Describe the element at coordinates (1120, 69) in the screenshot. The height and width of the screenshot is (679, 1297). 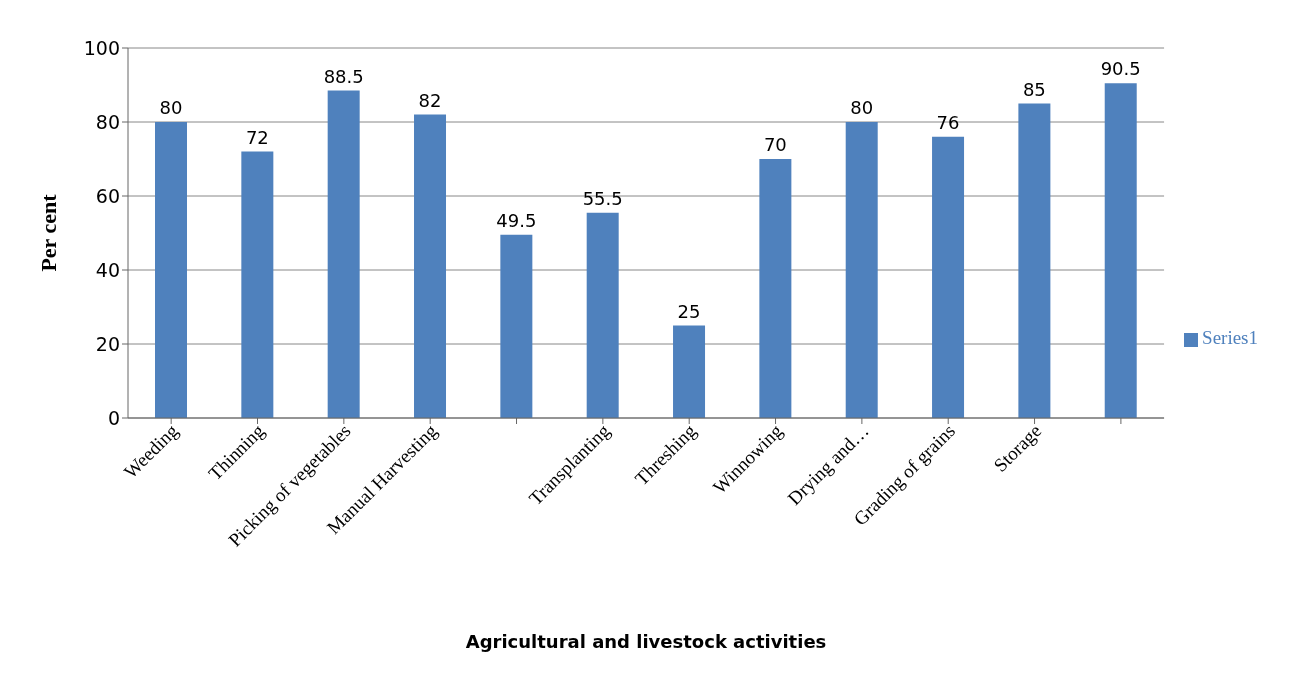
I see `data-label: 90.5` at that location.